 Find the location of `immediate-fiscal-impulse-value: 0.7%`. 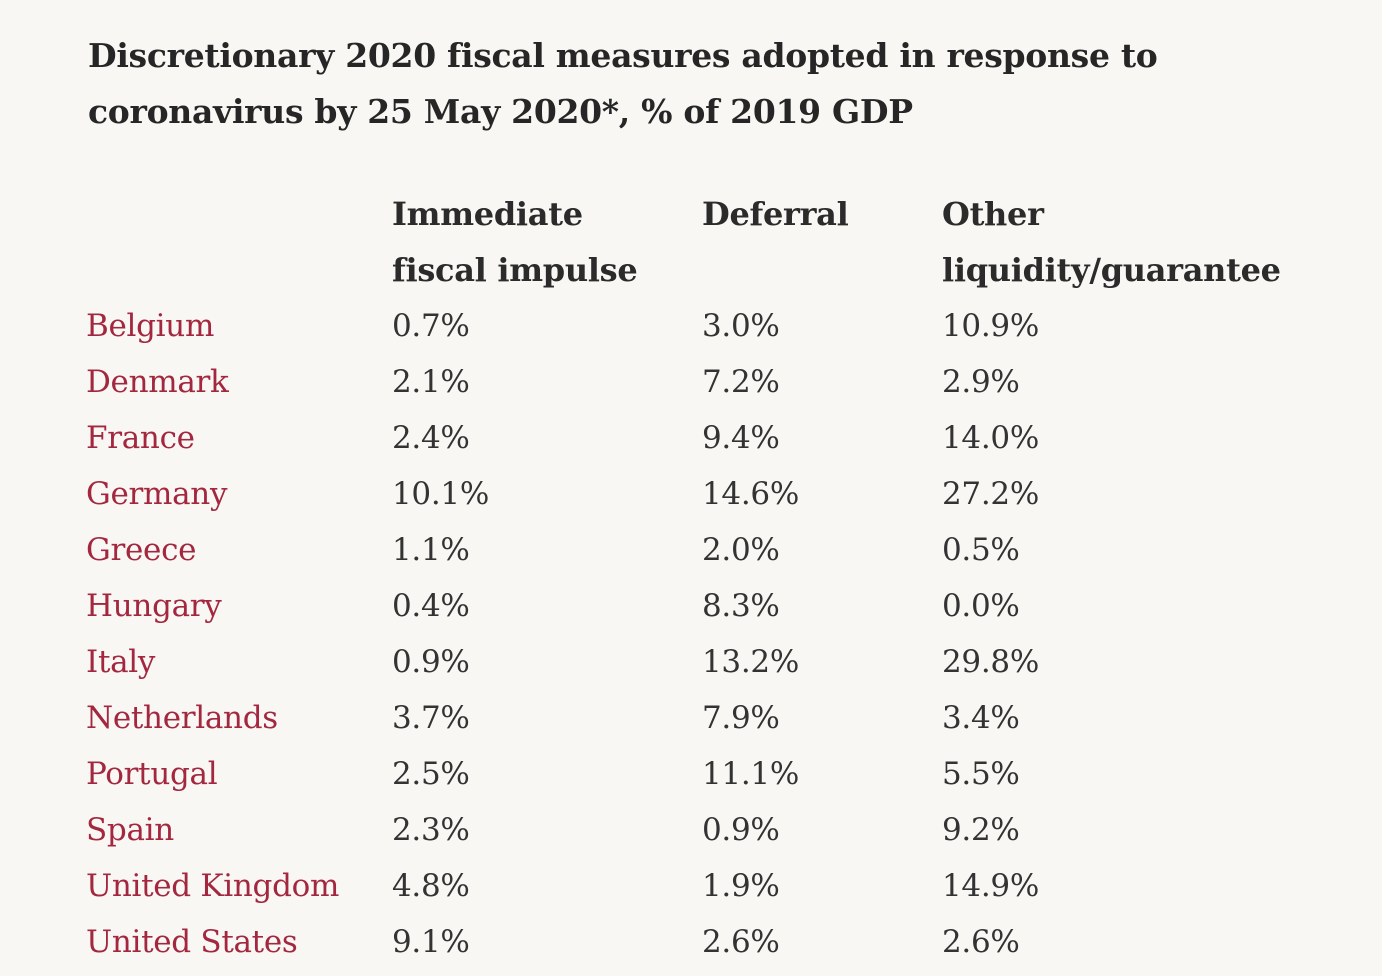

immediate-fiscal-impulse-value: 0.7% is located at coordinates (431, 326).